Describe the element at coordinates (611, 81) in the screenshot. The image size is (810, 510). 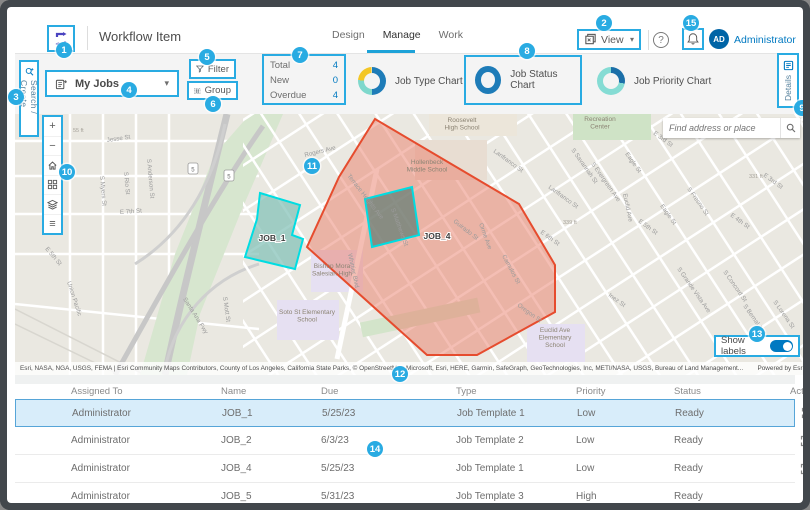
I see `job-priority-donut` at that location.